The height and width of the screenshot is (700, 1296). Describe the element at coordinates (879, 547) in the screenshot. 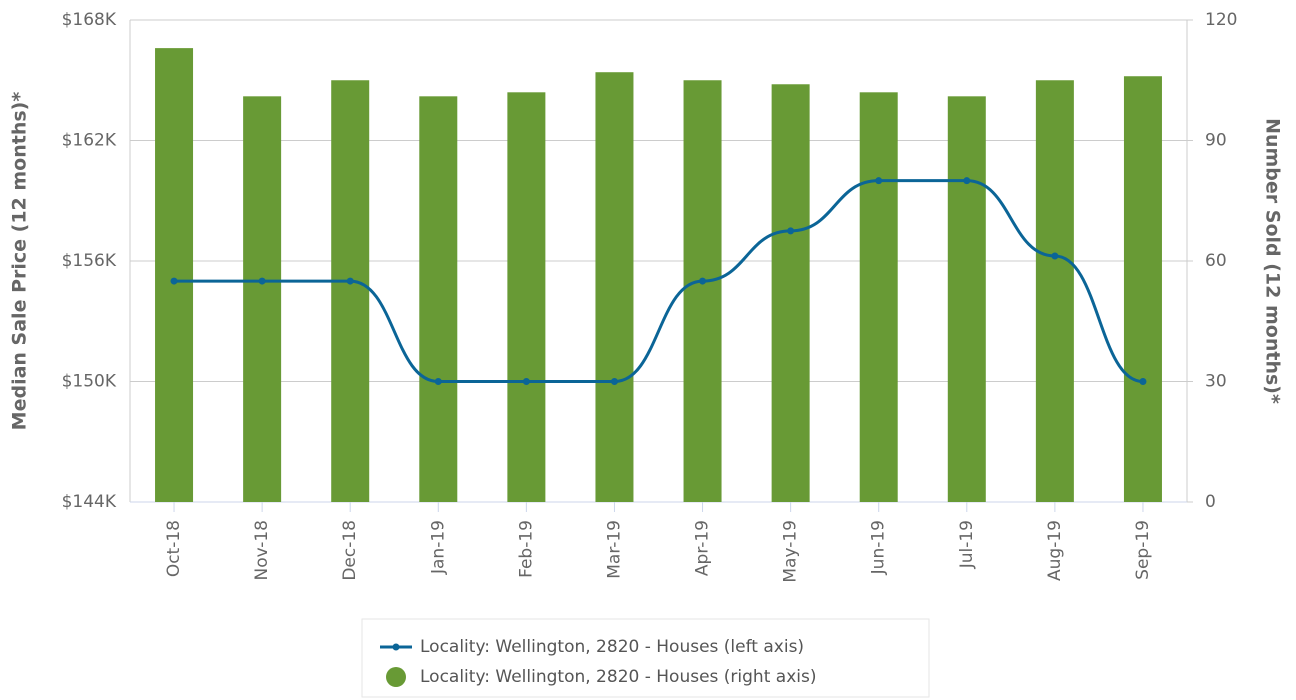

I see `x-tick-label: Jun-19` at that location.